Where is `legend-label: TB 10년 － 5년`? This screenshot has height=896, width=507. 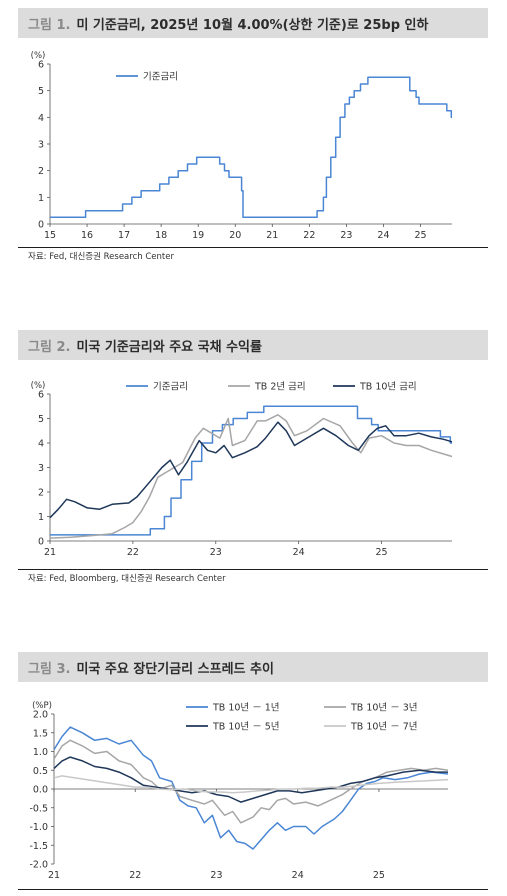
legend-label: TB 10년 － 5년 is located at coordinates (246, 727).